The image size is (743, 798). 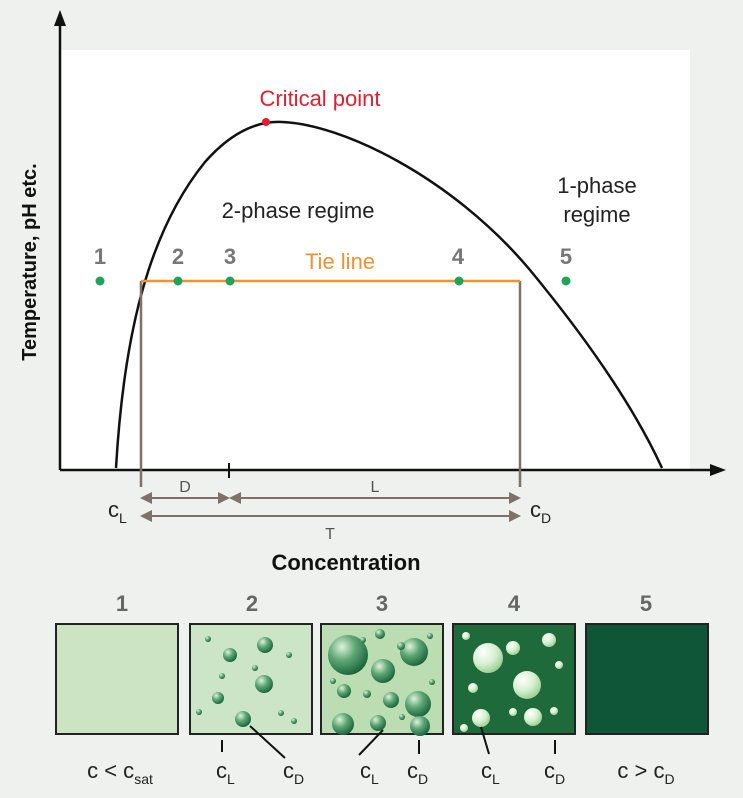 I want to click on state-point-number: 5, so click(x=566, y=256).